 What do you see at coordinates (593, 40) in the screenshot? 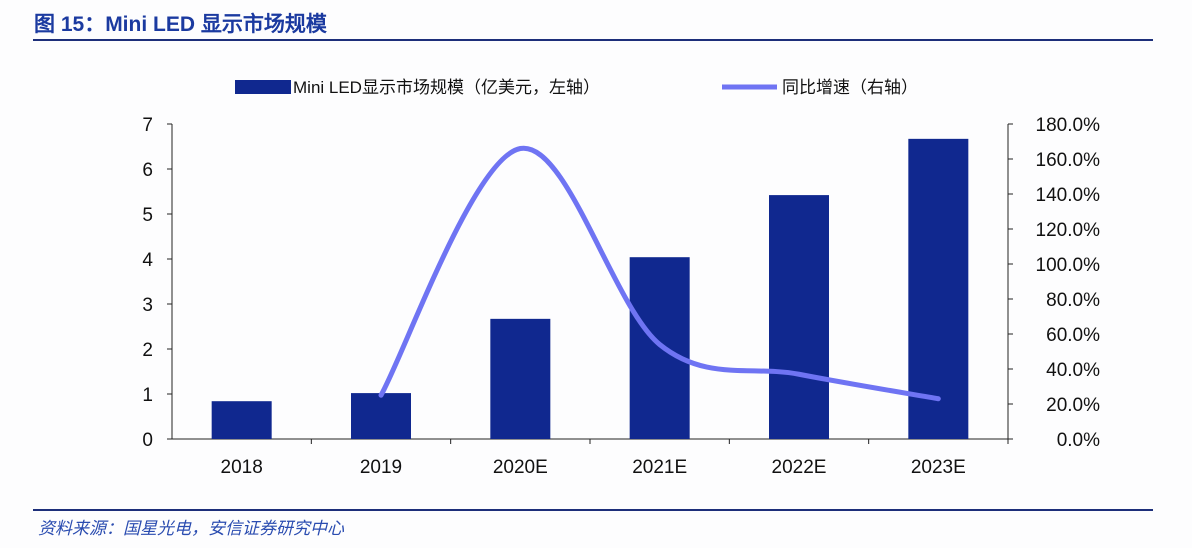
I see `title-rule` at bounding box center [593, 40].